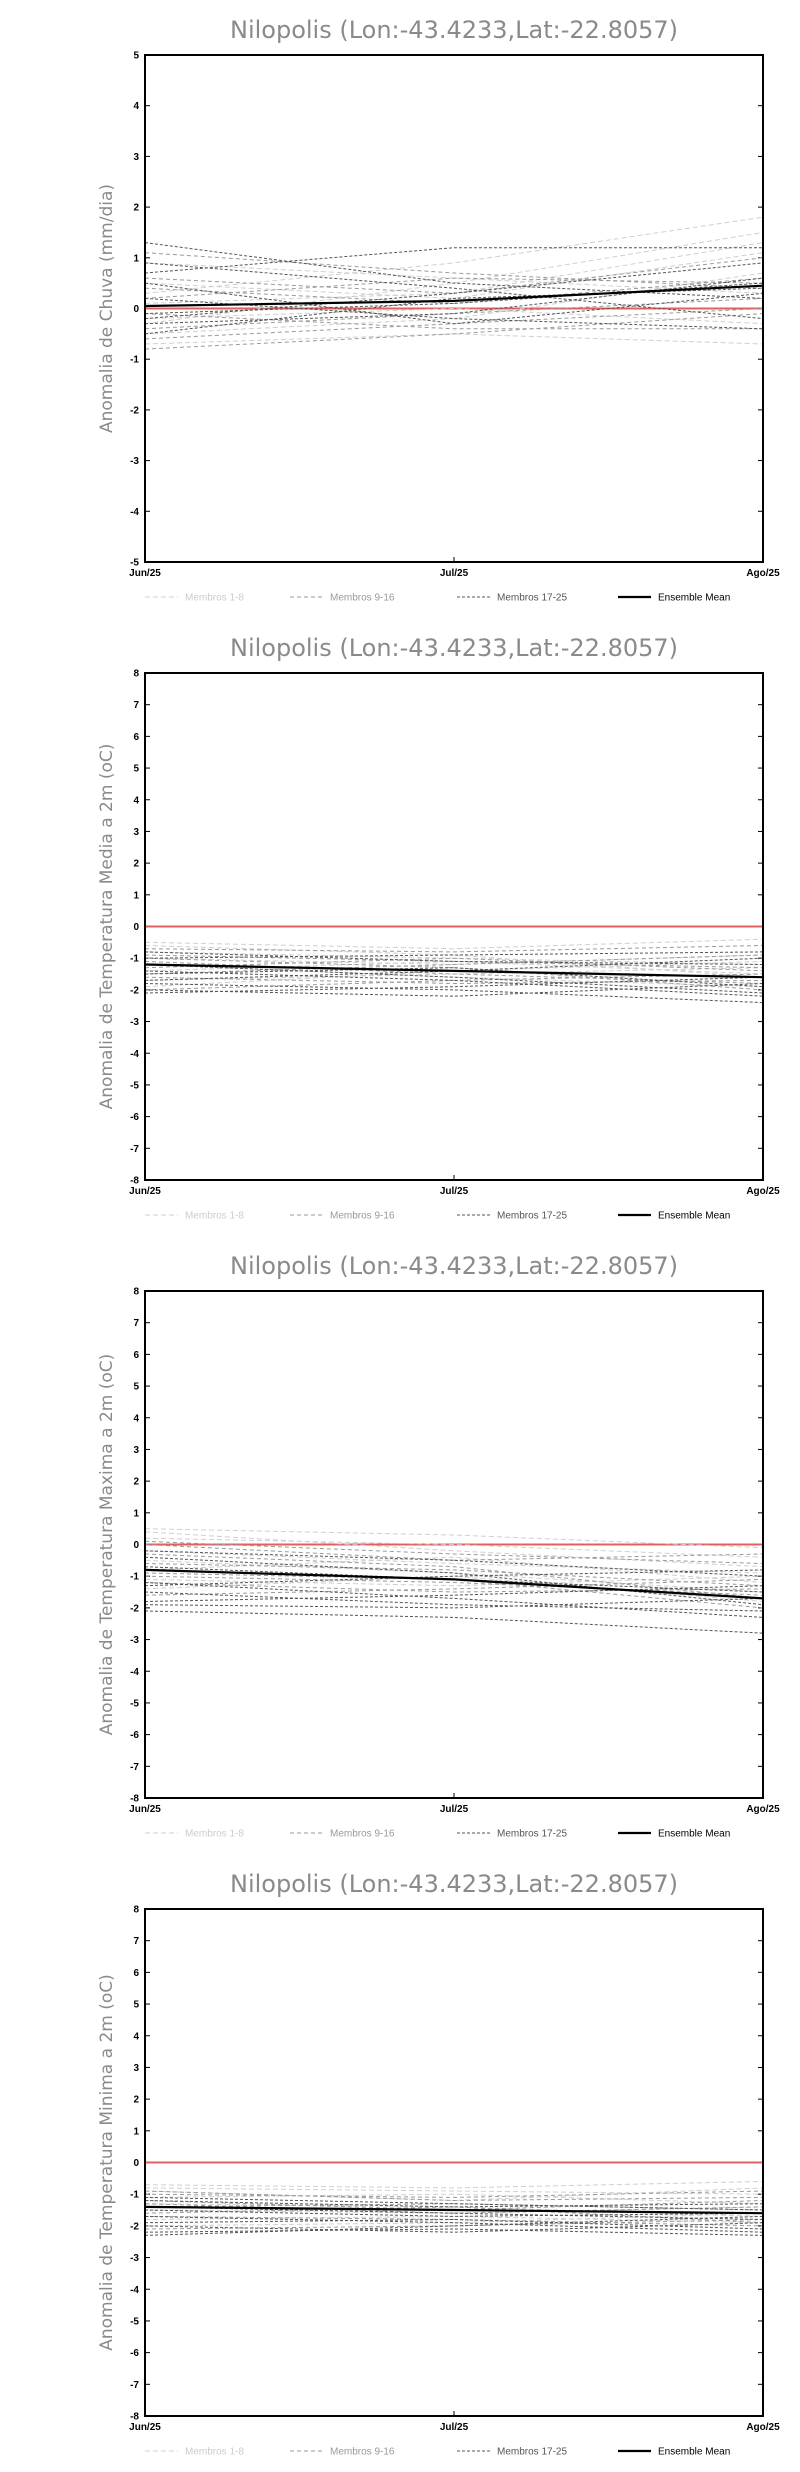  What do you see at coordinates (134, 1735) in the screenshot?
I see `y-tick-label: -6` at bounding box center [134, 1735].